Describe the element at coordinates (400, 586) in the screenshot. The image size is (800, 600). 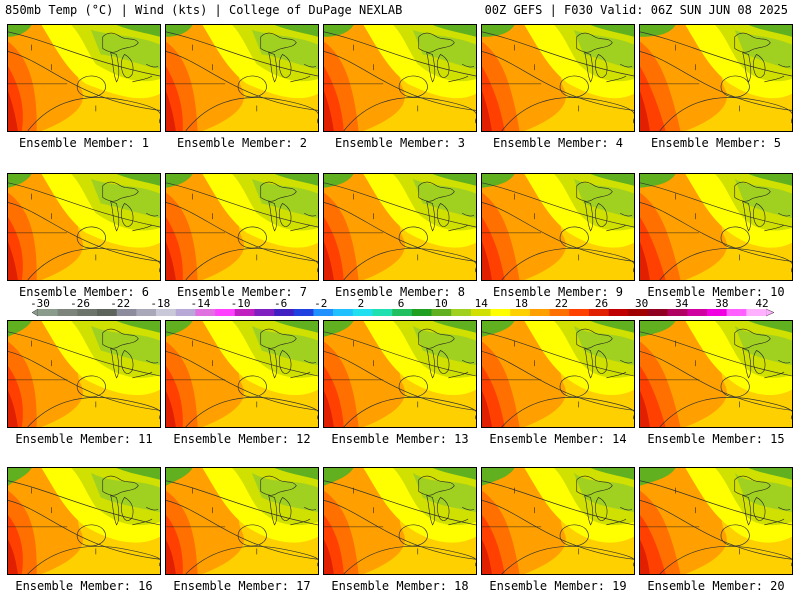
I see `ensemble-member-label: Ensemble Member: 18` at that location.